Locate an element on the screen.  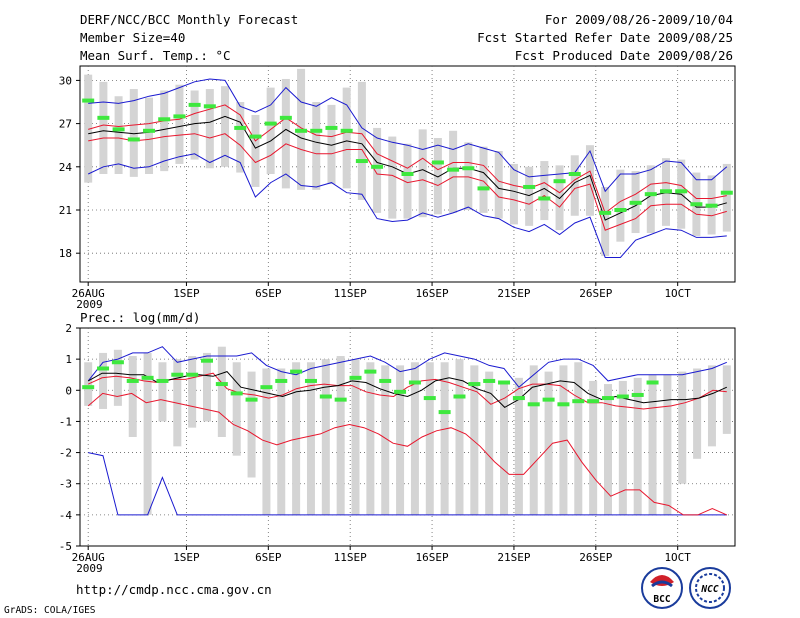
temp-upper-blue-line is located at coordinates (408, 135).